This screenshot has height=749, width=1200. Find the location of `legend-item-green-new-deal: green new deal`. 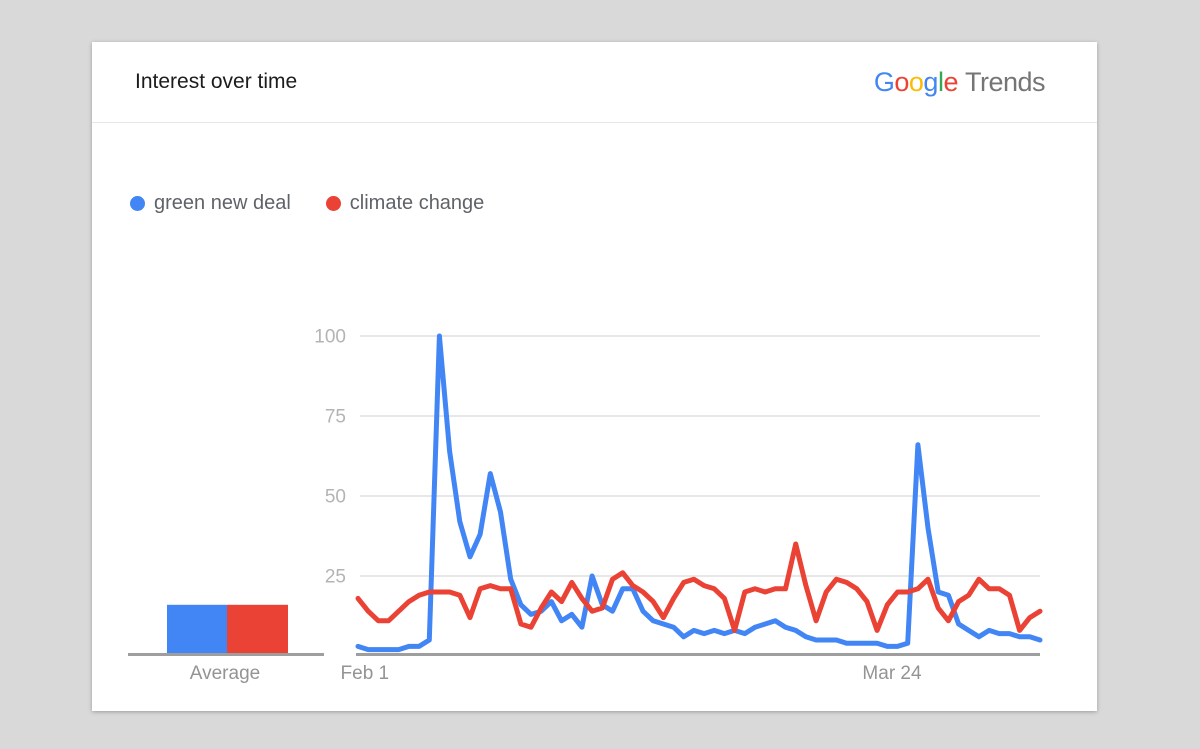

legend-item-green-new-deal: green new deal is located at coordinates (210, 203).